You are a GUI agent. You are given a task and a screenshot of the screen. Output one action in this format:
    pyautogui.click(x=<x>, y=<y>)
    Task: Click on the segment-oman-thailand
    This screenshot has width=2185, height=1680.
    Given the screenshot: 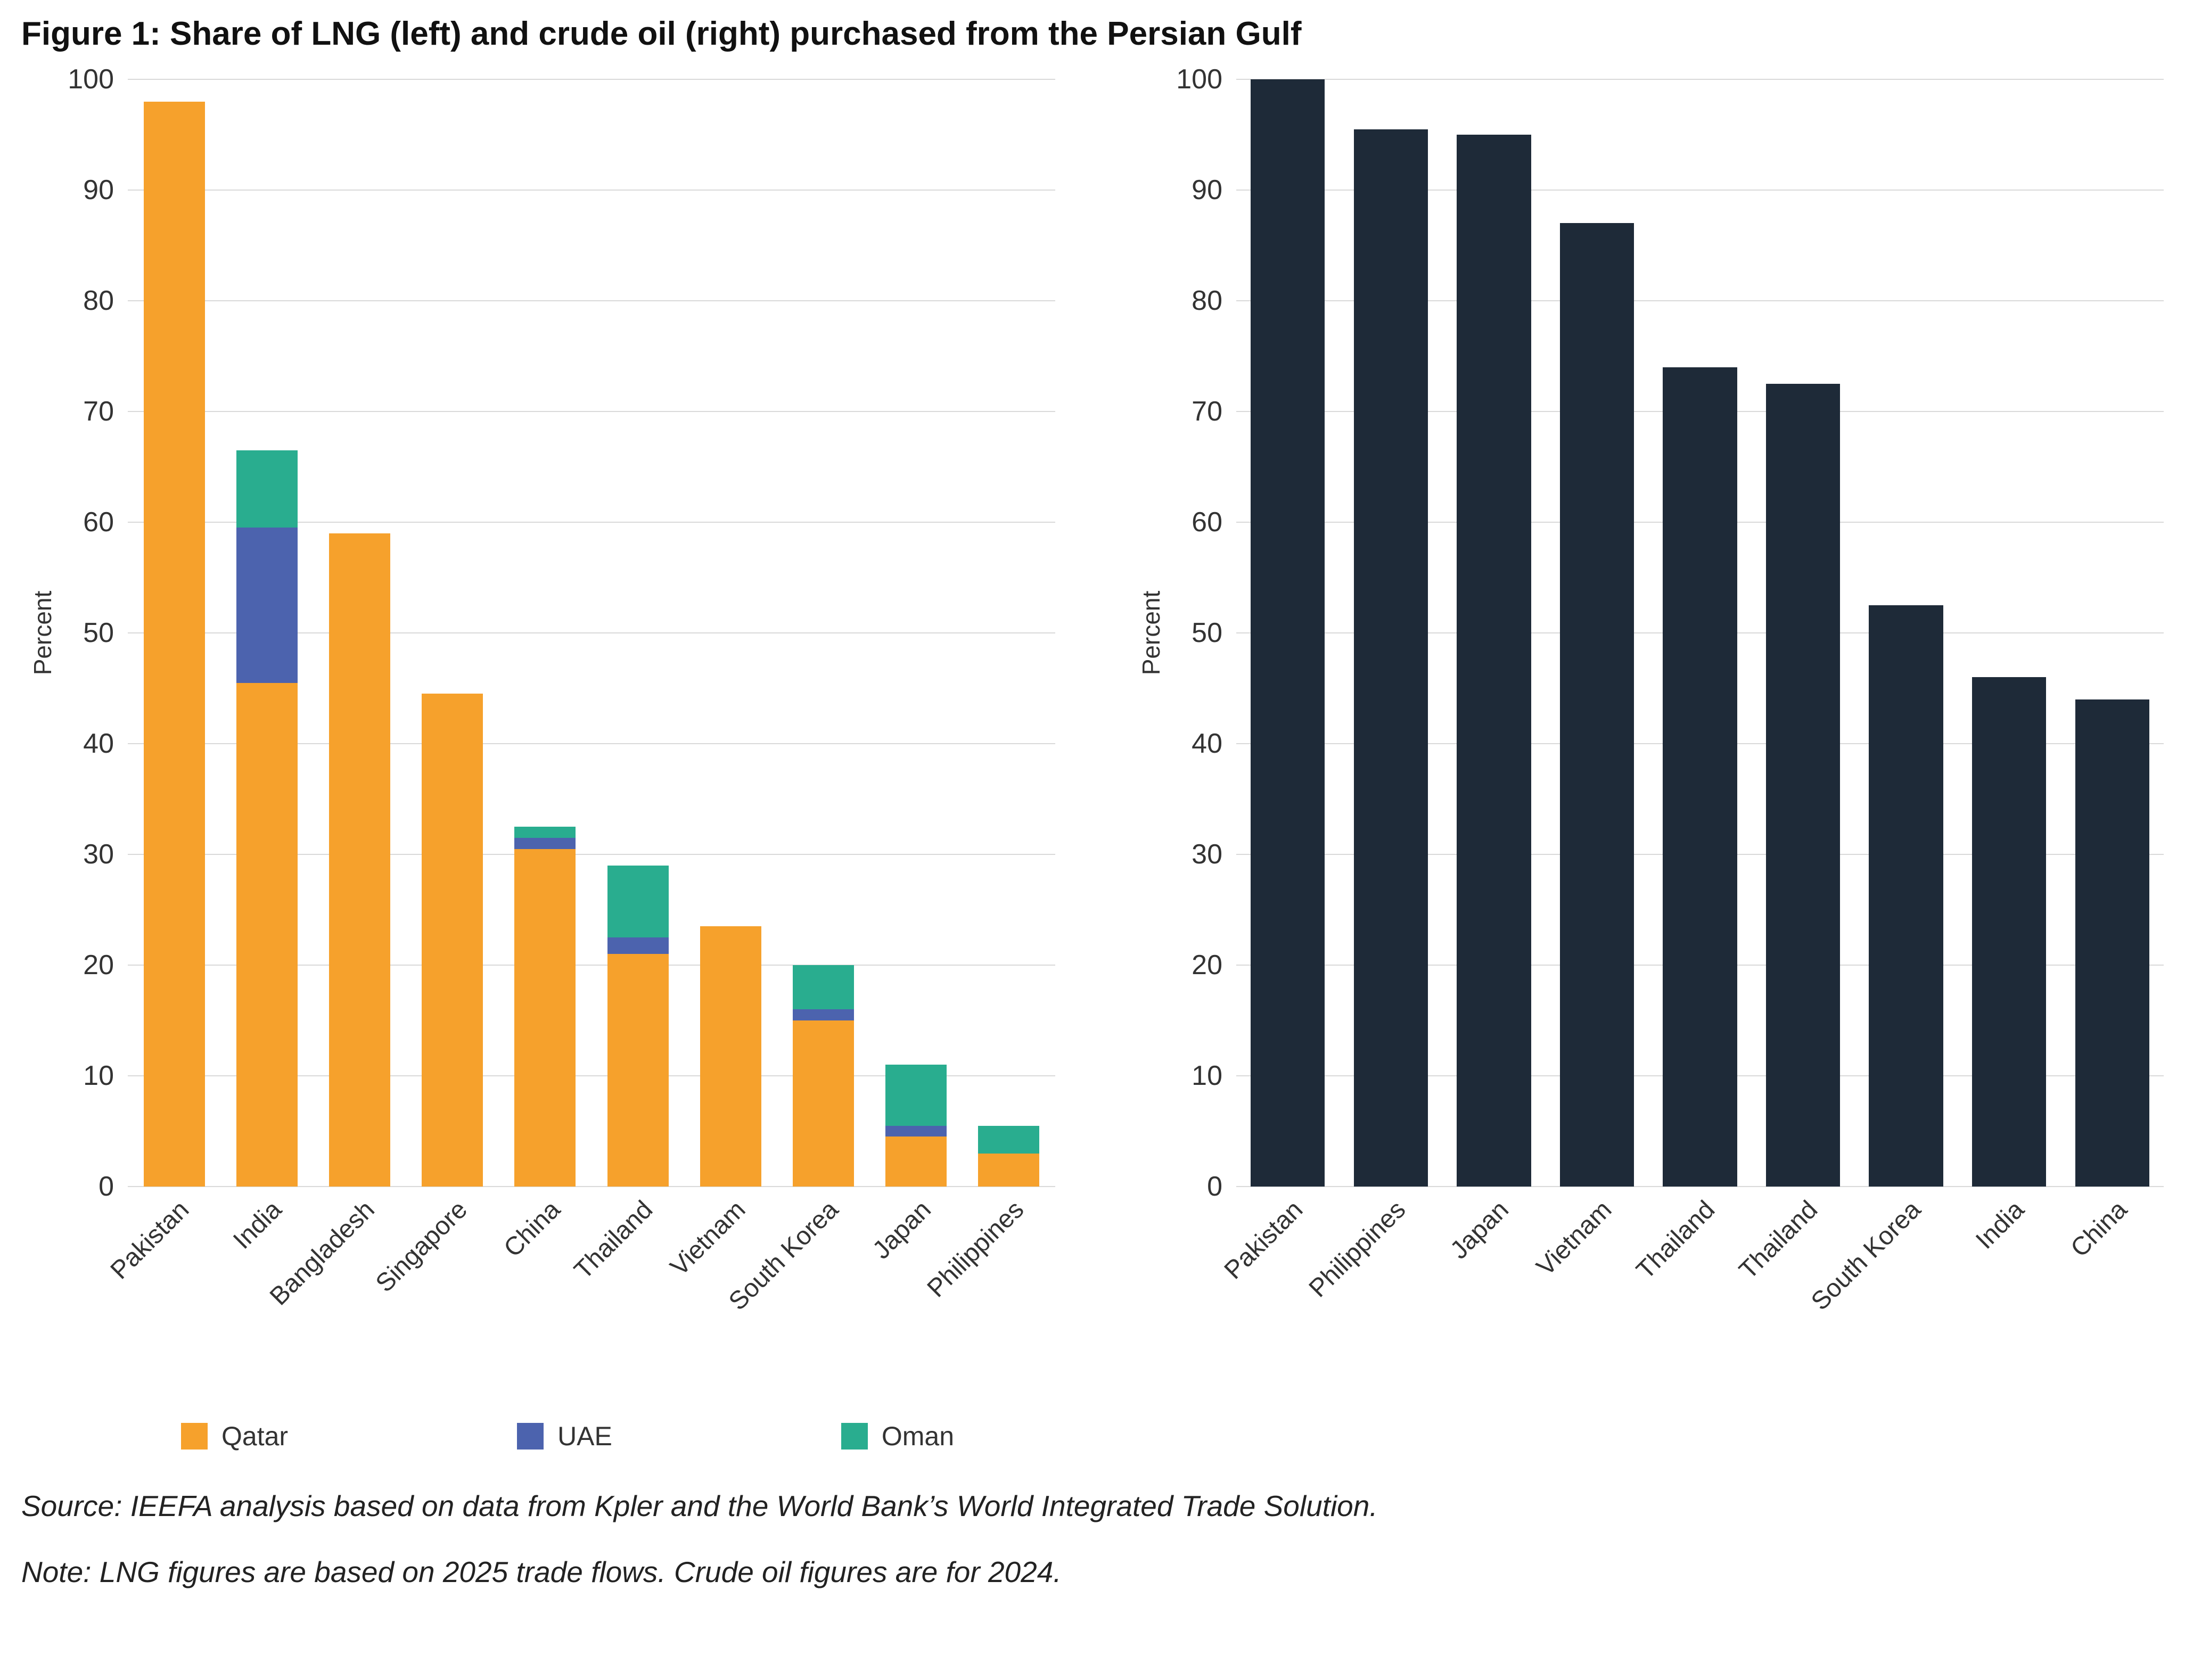 What is the action you would take?
    pyautogui.click(x=638, y=901)
    